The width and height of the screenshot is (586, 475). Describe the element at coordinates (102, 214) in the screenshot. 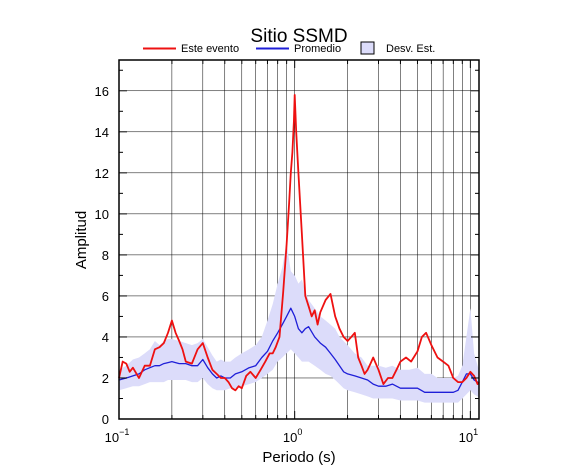

I see `y-tick-label: 10` at that location.